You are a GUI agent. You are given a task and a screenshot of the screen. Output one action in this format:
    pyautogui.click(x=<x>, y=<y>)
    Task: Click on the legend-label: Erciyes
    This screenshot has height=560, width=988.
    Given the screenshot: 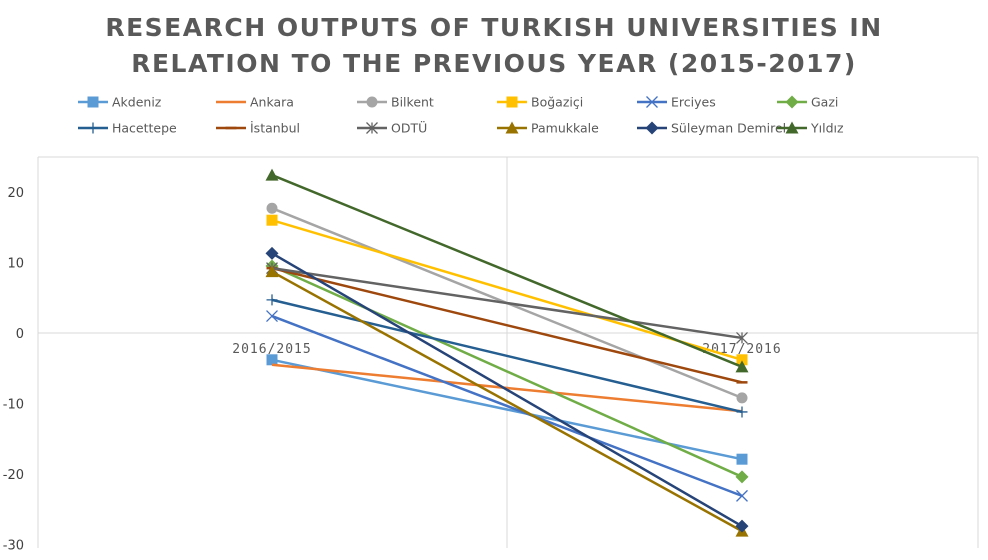 What is the action you would take?
    pyautogui.click(x=693, y=102)
    